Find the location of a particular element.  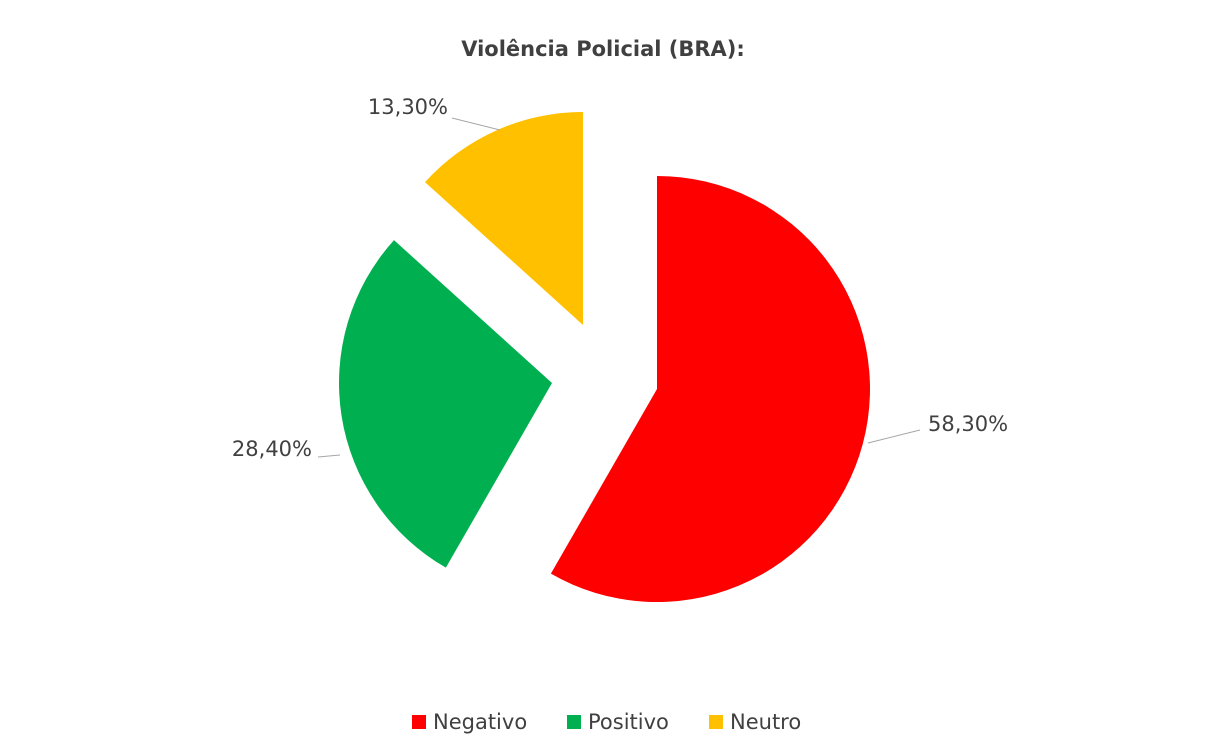

data-label: 58,30% is located at coordinates (968, 424).